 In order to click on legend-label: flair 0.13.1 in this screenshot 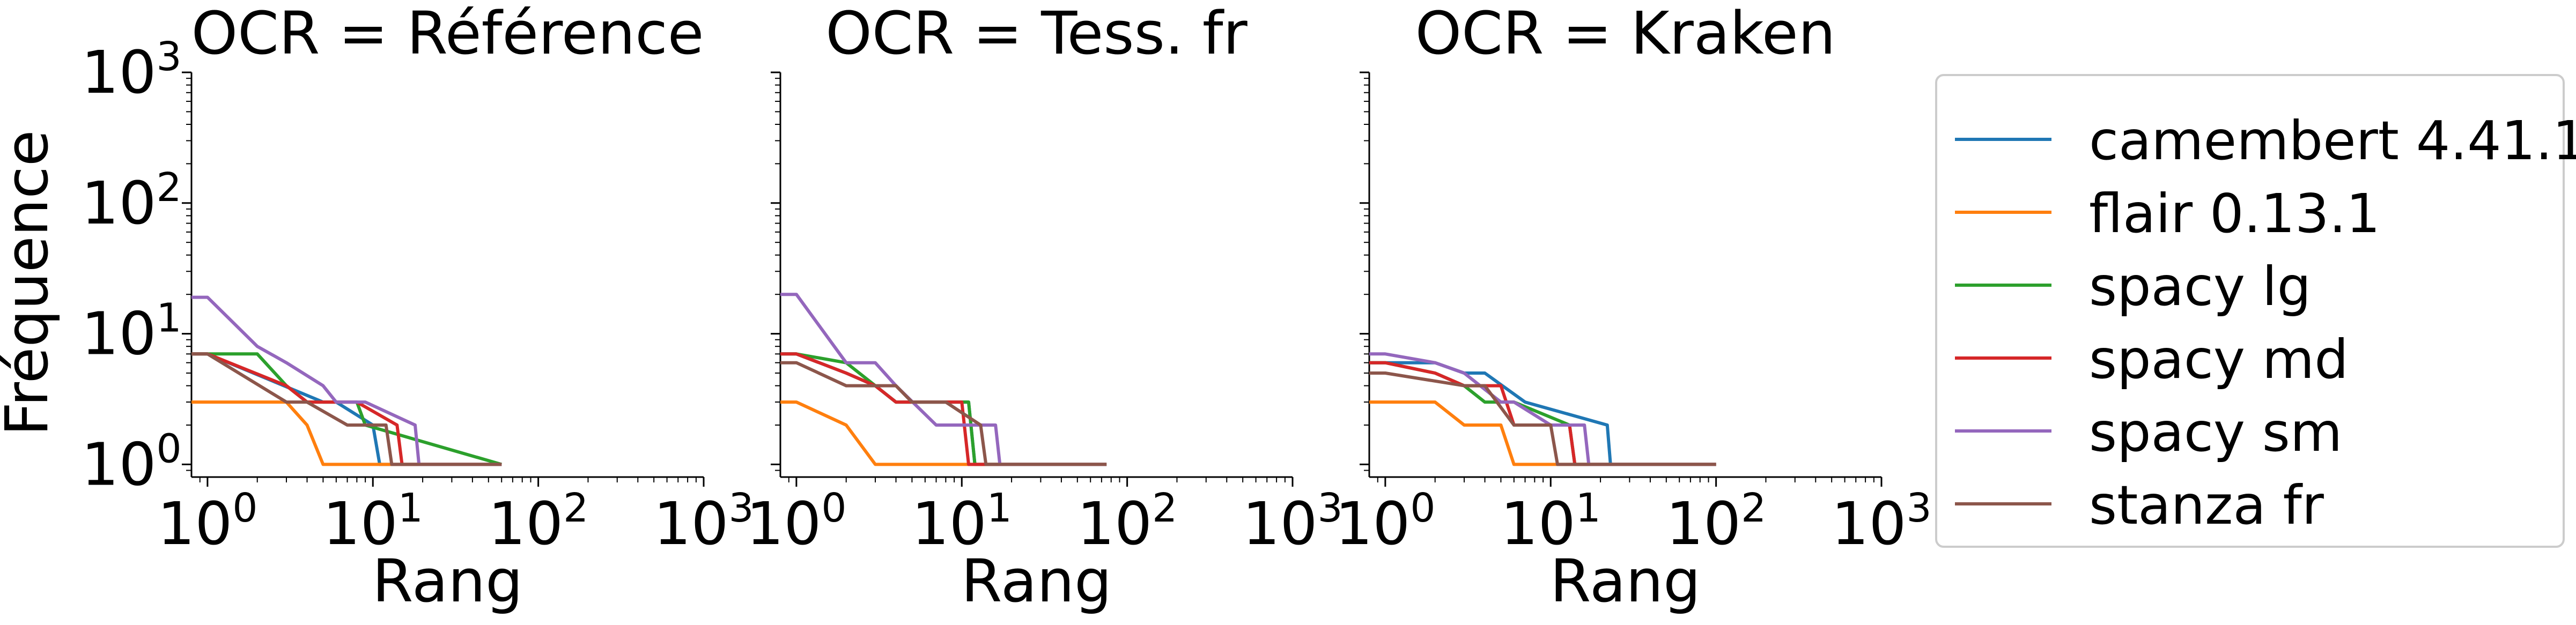, I will do `click(2234, 213)`.